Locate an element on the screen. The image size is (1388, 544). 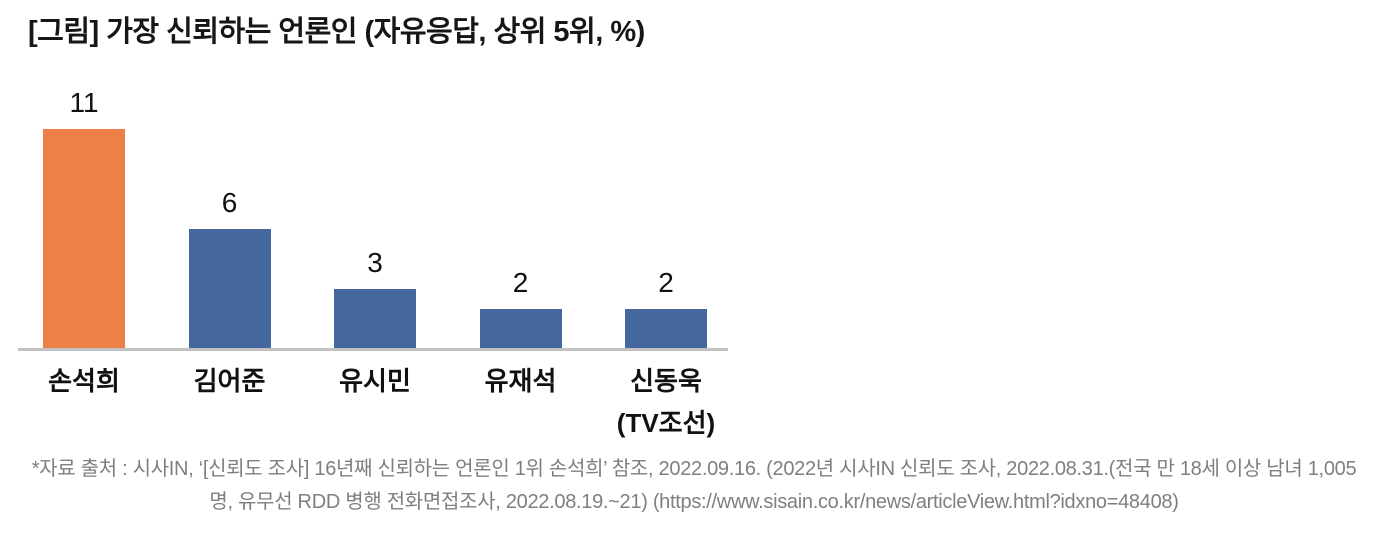
bar-category-label: 김어준 is located at coordinates (229, 381).